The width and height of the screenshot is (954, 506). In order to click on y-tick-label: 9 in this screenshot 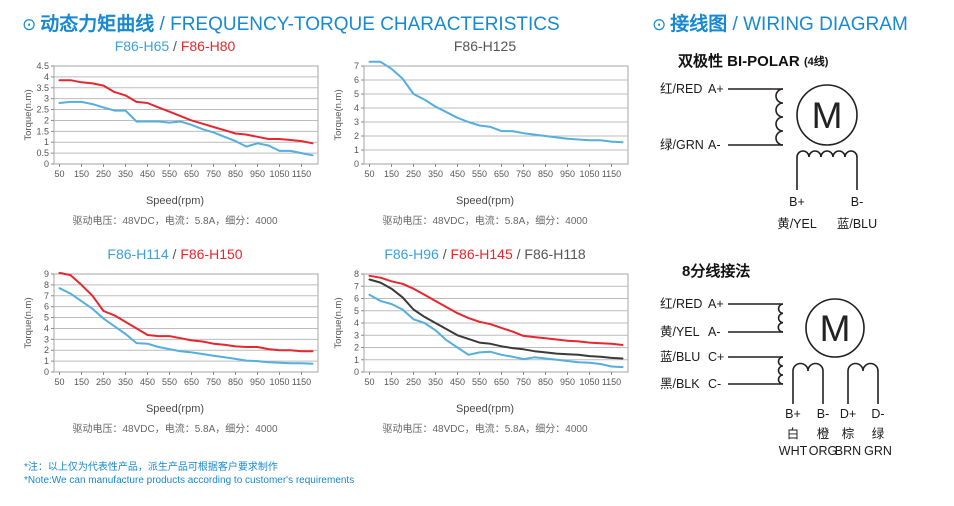, I will do `click(46, 274)`.